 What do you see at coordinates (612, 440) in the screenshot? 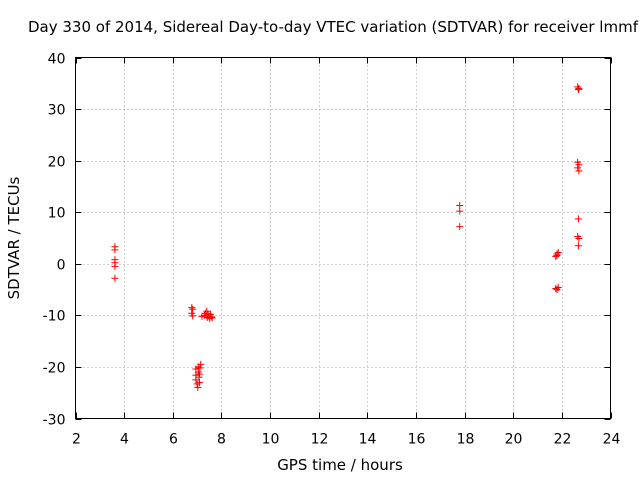
I see `x-tick-label: 24` at bounding box center [612, 440].